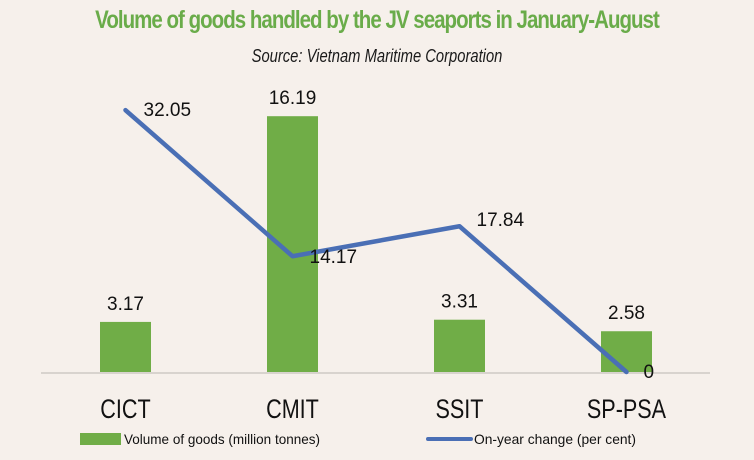 The image size is (754, 460). What do you see at coordinates (125, 346) in the screenshot?
I see `bar-cict` at bounding box center [125, 346].